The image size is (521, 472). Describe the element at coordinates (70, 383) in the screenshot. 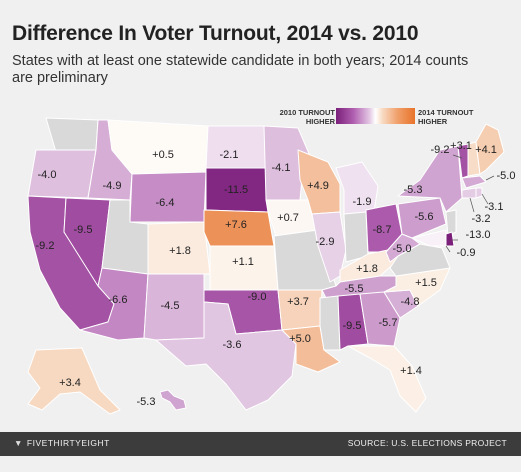

I see `value-label-ak: +3.4` at that location.